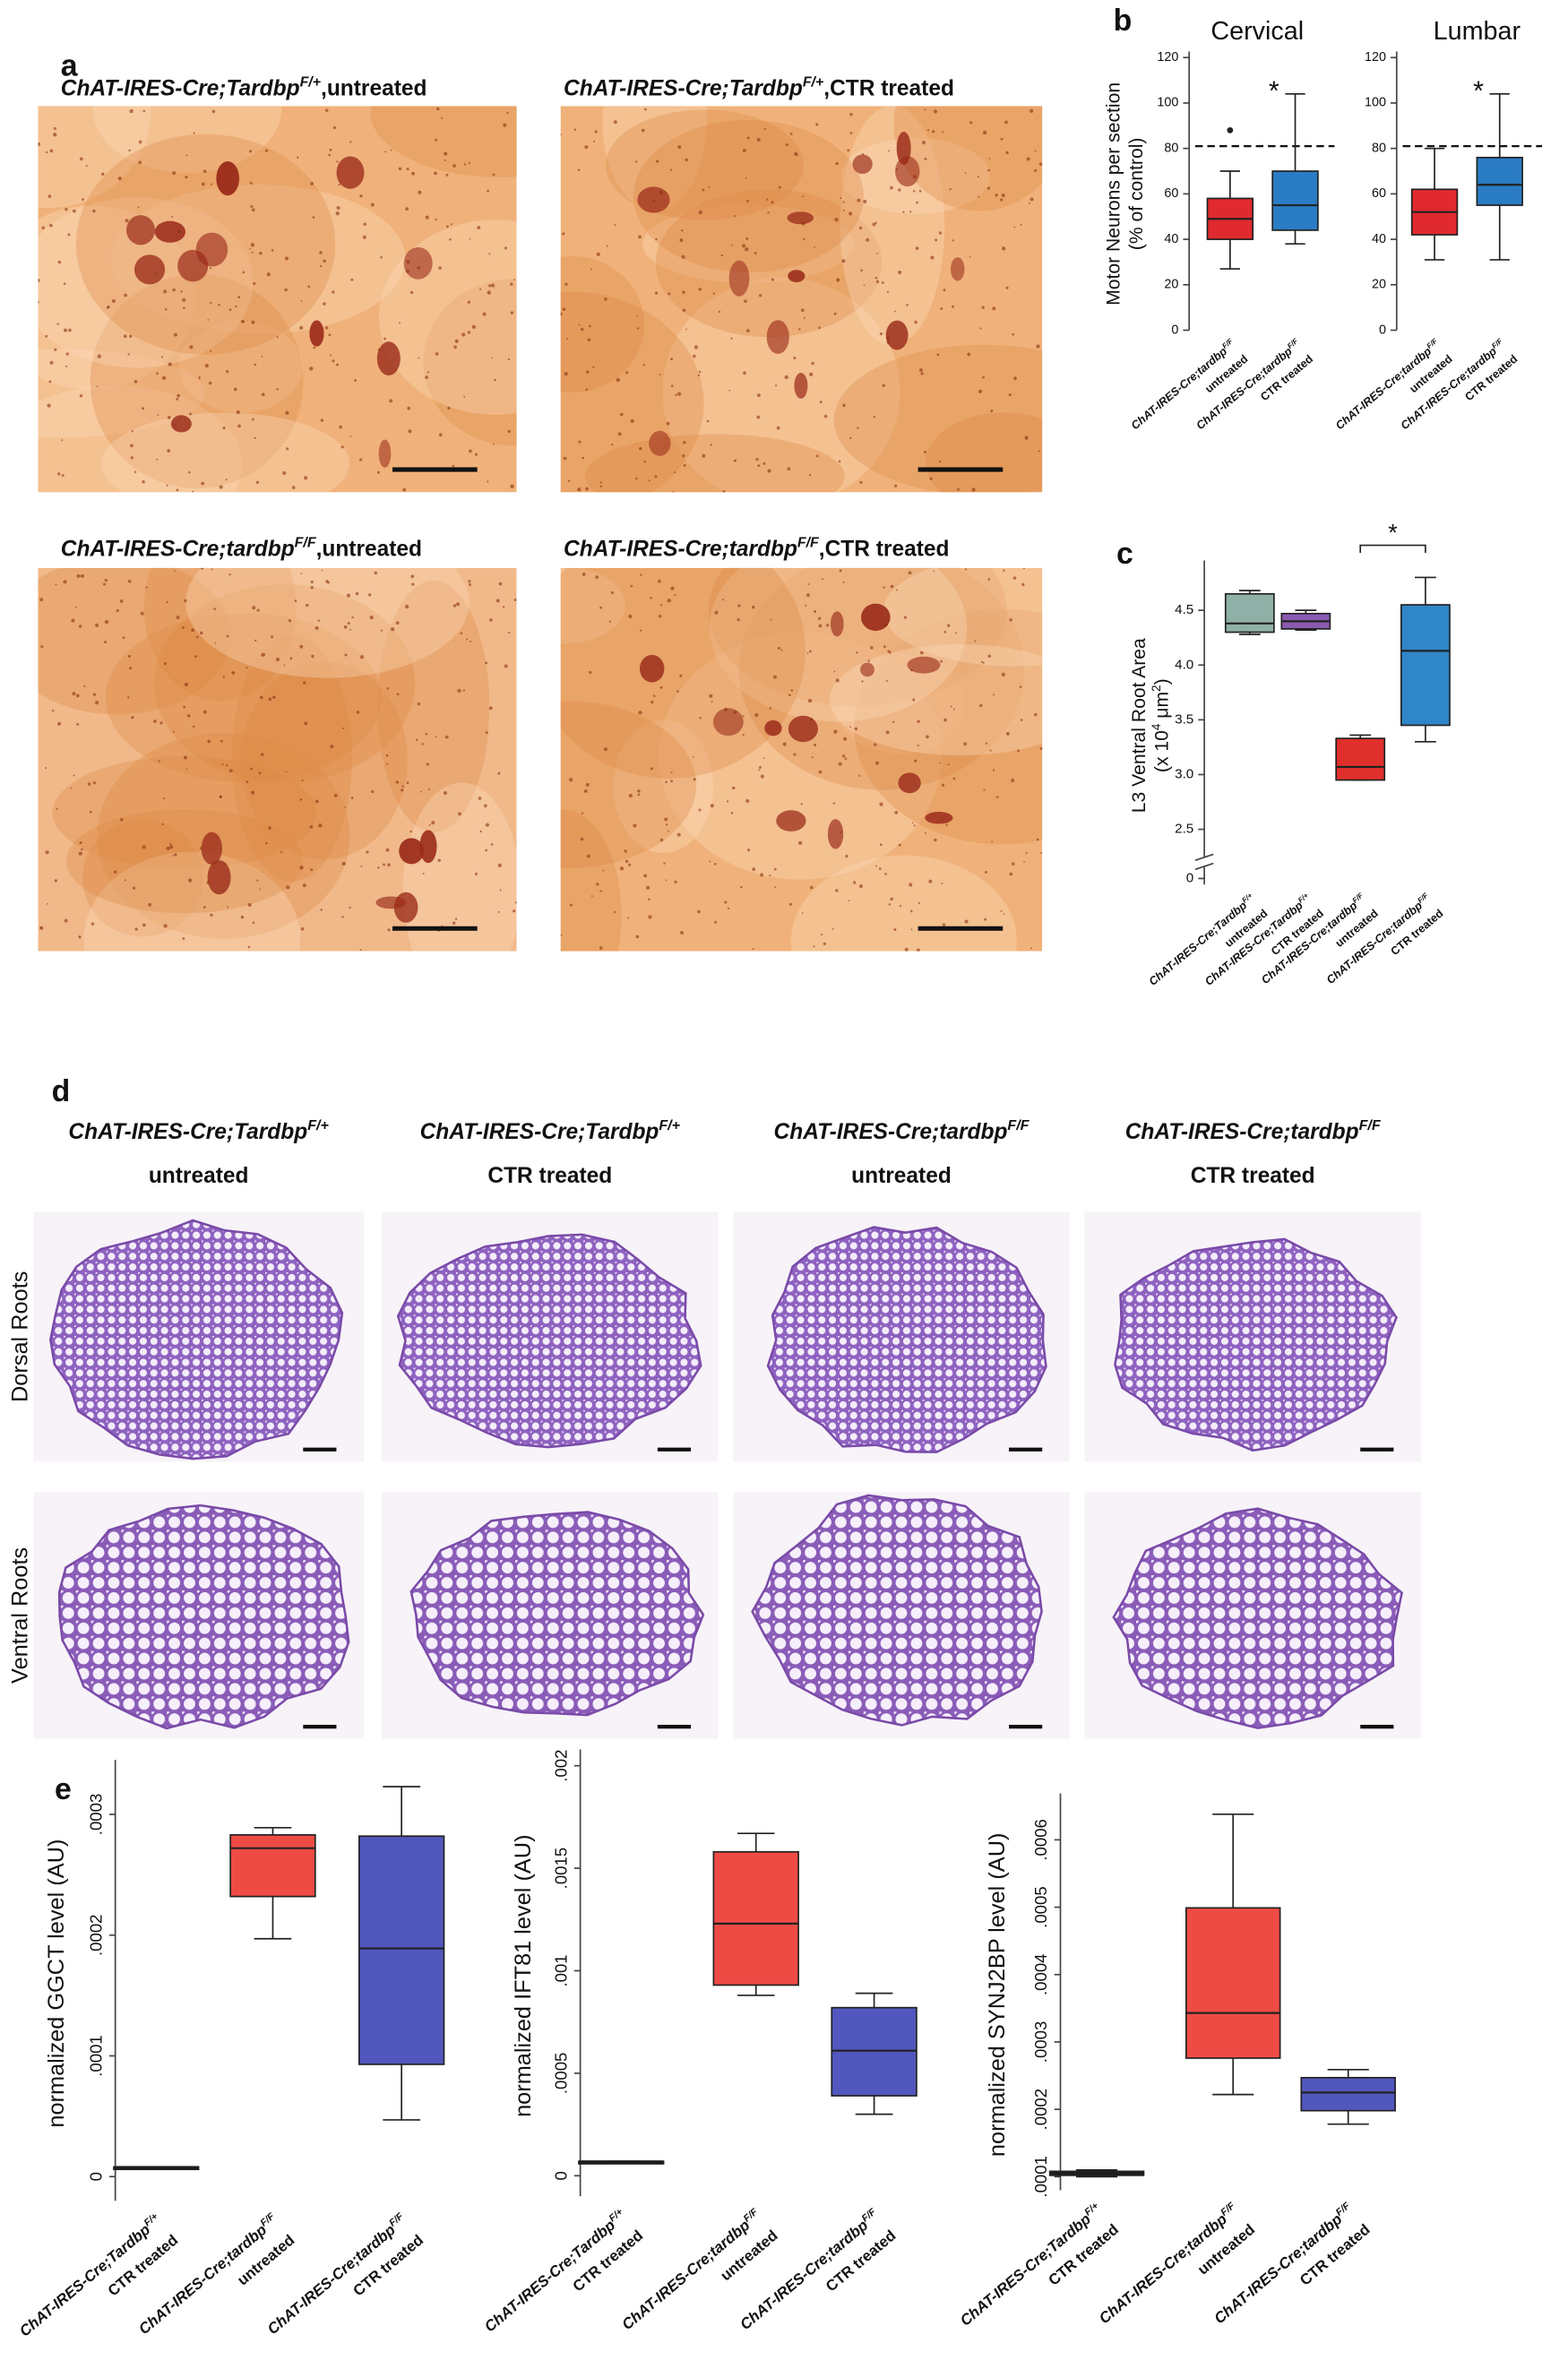 The width and height of the screenshot is (1568, 2378). Describe the element at coordinates (1184, 773) in the screenshot. I see `y-tick-label: 3.0` at that location.